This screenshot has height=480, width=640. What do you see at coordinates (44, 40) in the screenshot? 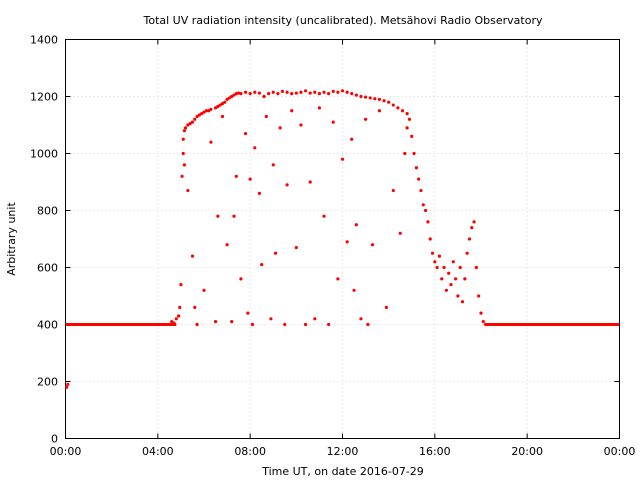
I see `y-tick-label: 1400` at bounding box center [44, 40].